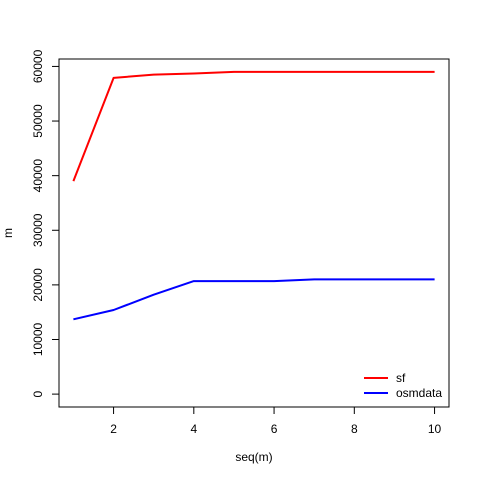 Image resolution: width=480 pixels, height=480 pixels. Describe the element at coordinates (254, 299) in the screenshot. I see `series-line-osmdata` at that location.